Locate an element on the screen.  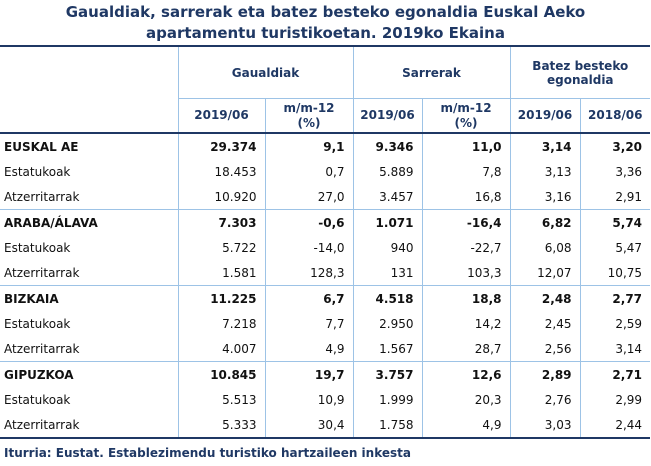
cell-value: 5.889 is located at coordinates (387, 171).